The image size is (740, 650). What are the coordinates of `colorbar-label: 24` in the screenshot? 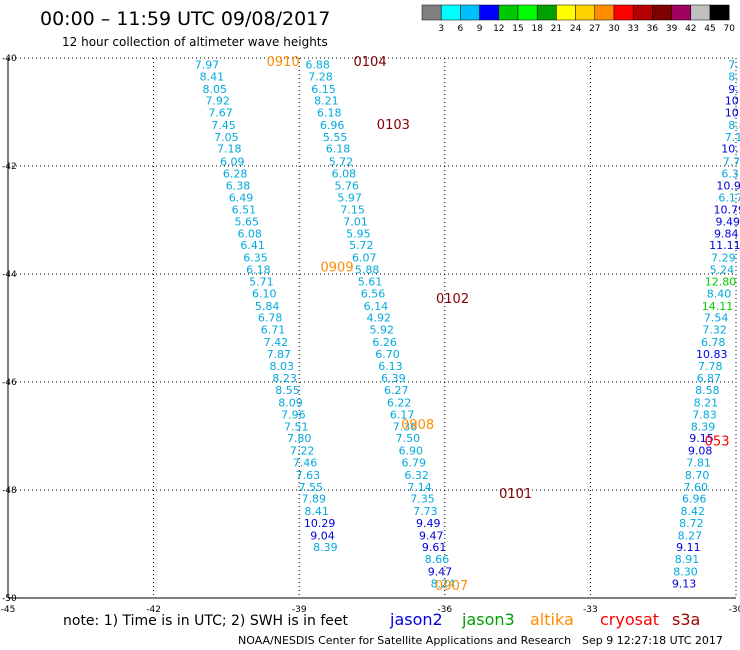 It's located at (576, 29).